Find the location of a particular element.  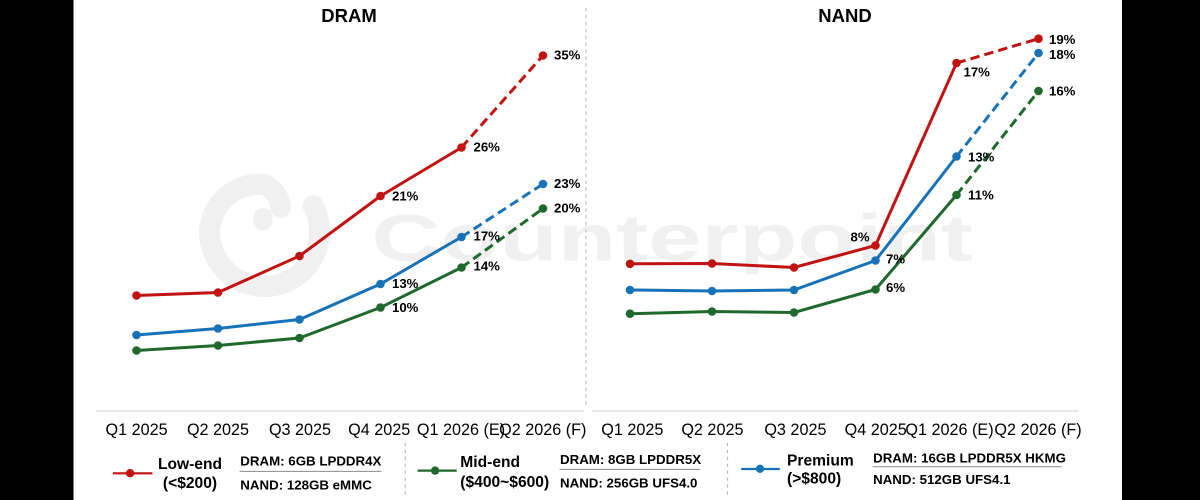

svg-text: Mid-end is located at coordinates (490, 462).